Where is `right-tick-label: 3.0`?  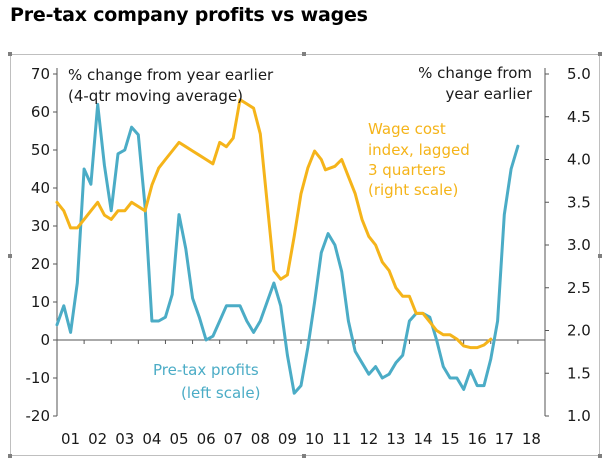 right-tick-label: 3.0 is located at coordinates (579, 245).